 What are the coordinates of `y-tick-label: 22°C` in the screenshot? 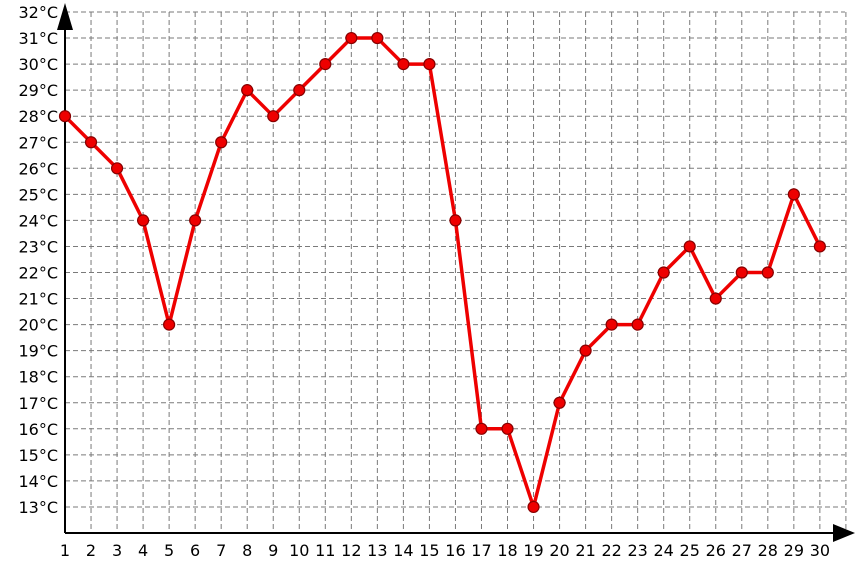 It's located at (38, 273).